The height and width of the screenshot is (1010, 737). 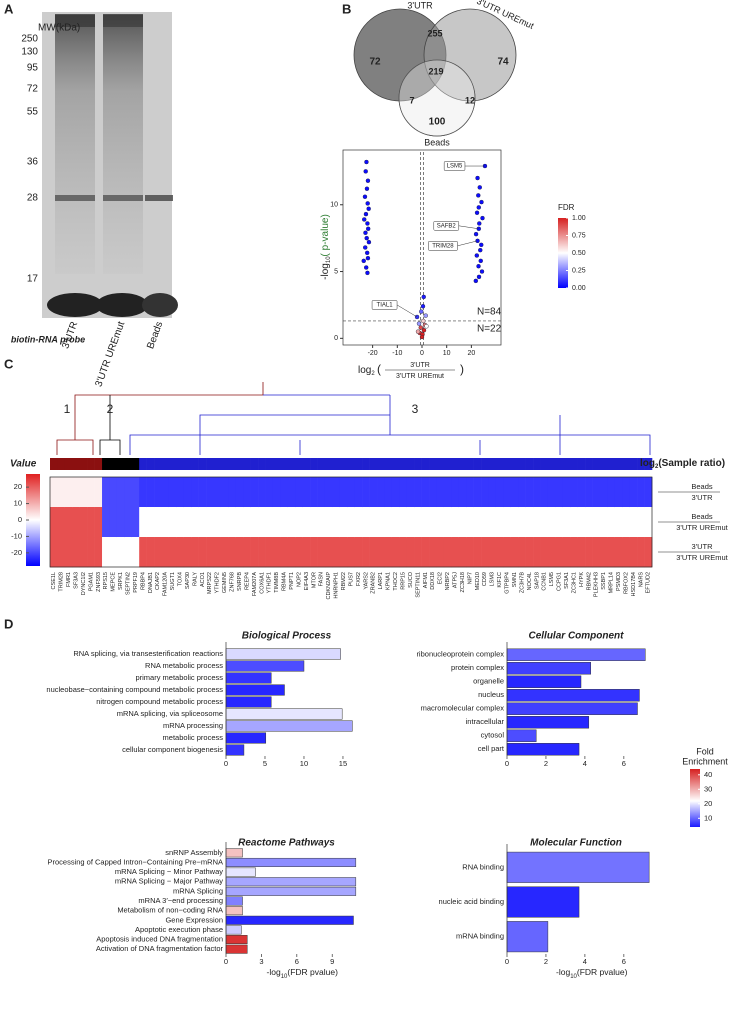 I want to click on gene-label: SEPTIN11, so click(x=418, y=585).